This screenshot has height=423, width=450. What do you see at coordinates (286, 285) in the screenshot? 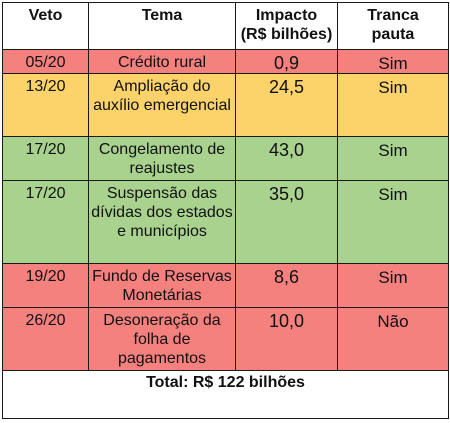
I see `cell-impacto: 8,6` at bounding box center [286, 285].